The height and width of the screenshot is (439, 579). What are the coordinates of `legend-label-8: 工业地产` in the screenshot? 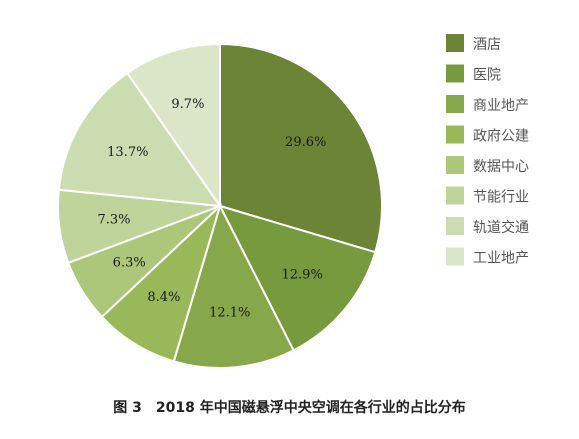 It's located at (501, 259).